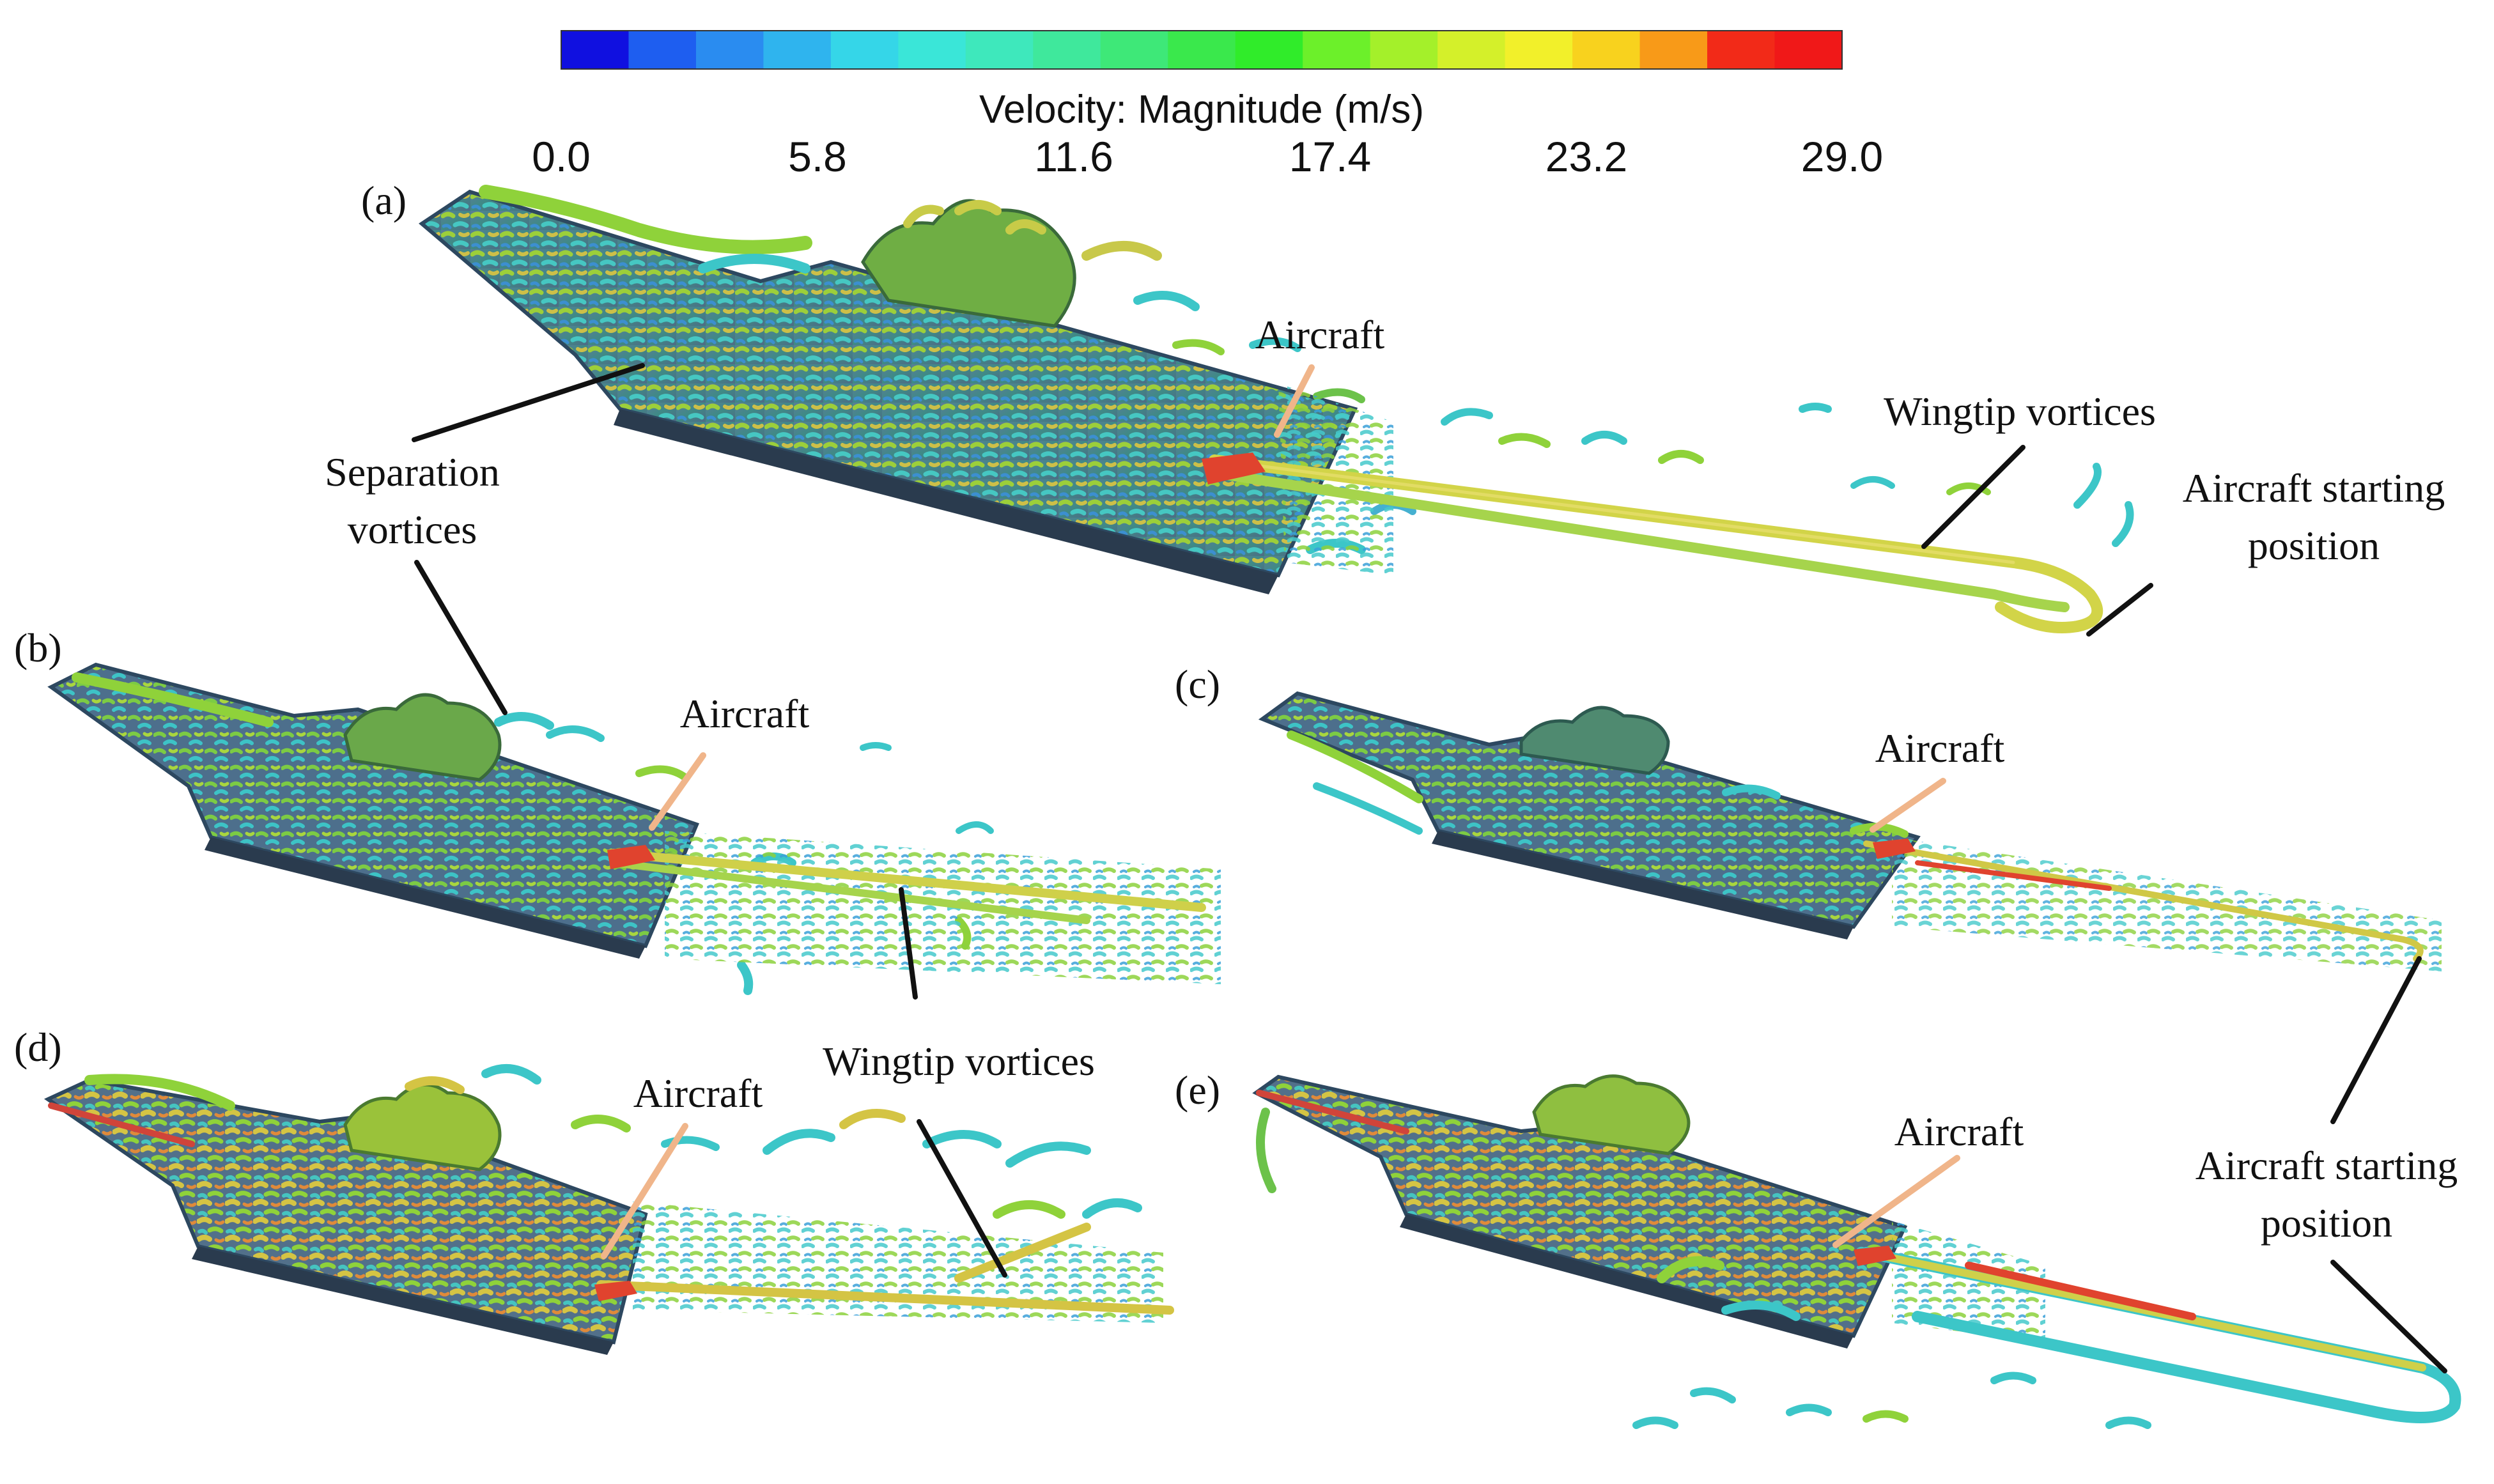 Image resolution: width=2494 pixels, height=1484 pixels. I want to click on vortex-field-d, so click(613, 1142).